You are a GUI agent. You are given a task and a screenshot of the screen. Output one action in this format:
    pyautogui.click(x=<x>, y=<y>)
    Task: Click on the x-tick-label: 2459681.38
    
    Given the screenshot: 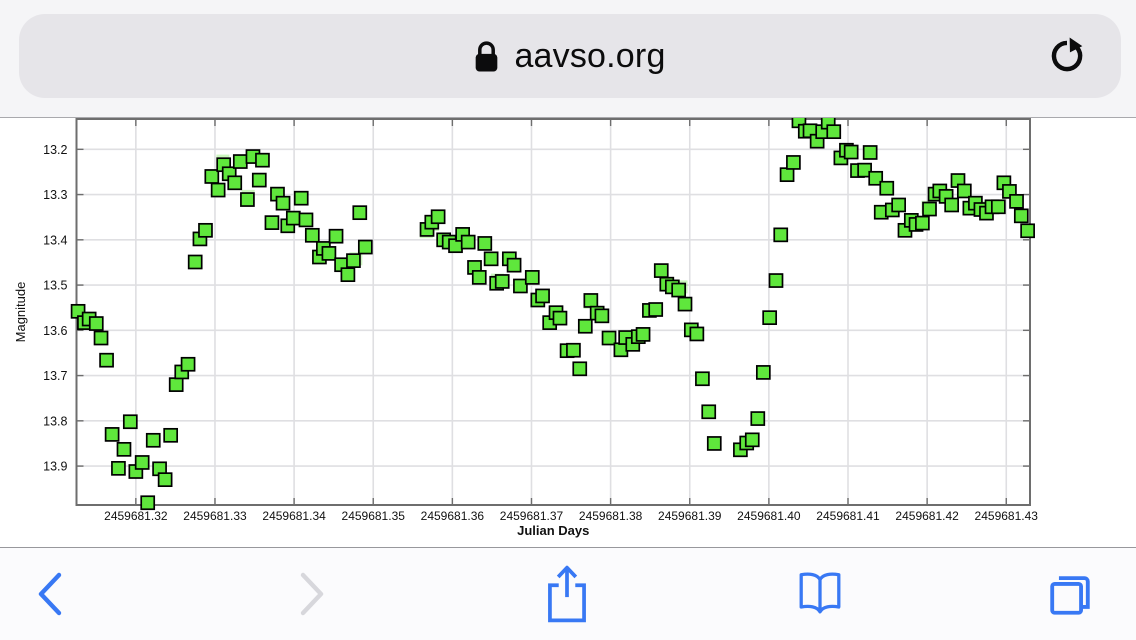 What is the action you would take?
    pyautogui.click(x=611, y=516)
    